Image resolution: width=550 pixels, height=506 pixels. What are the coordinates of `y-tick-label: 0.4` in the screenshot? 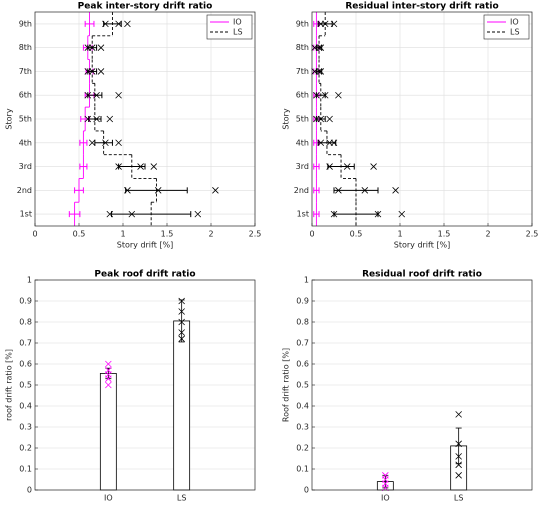 It's located at (25, 406).